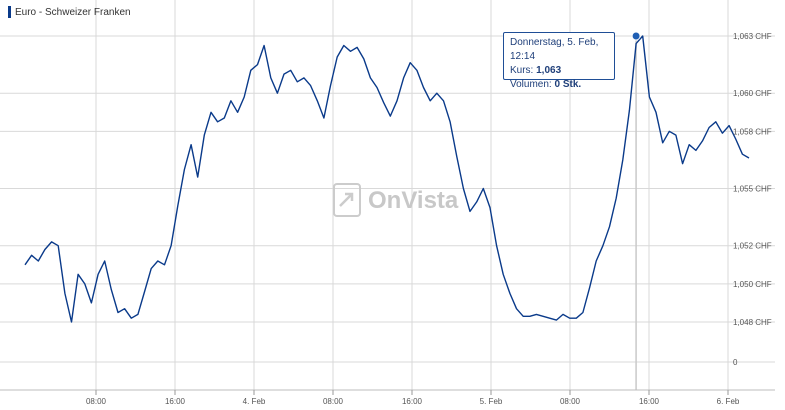  What do you see at coordinates (73, 12) in the screenshot?
I see `legend-label: Euro - Schweizer Franken` at bounding box center [73, 12].